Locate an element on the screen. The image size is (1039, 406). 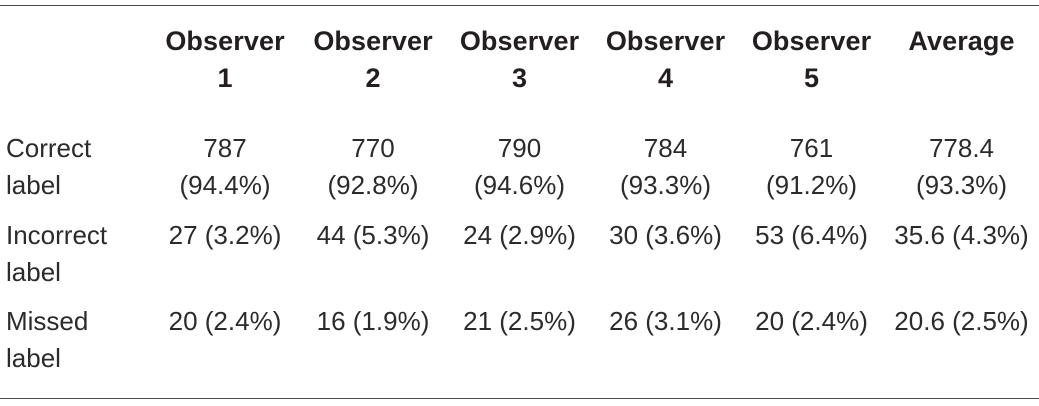
table-cell: 778.4 (93.3%) is located at coordinates (961, 160).